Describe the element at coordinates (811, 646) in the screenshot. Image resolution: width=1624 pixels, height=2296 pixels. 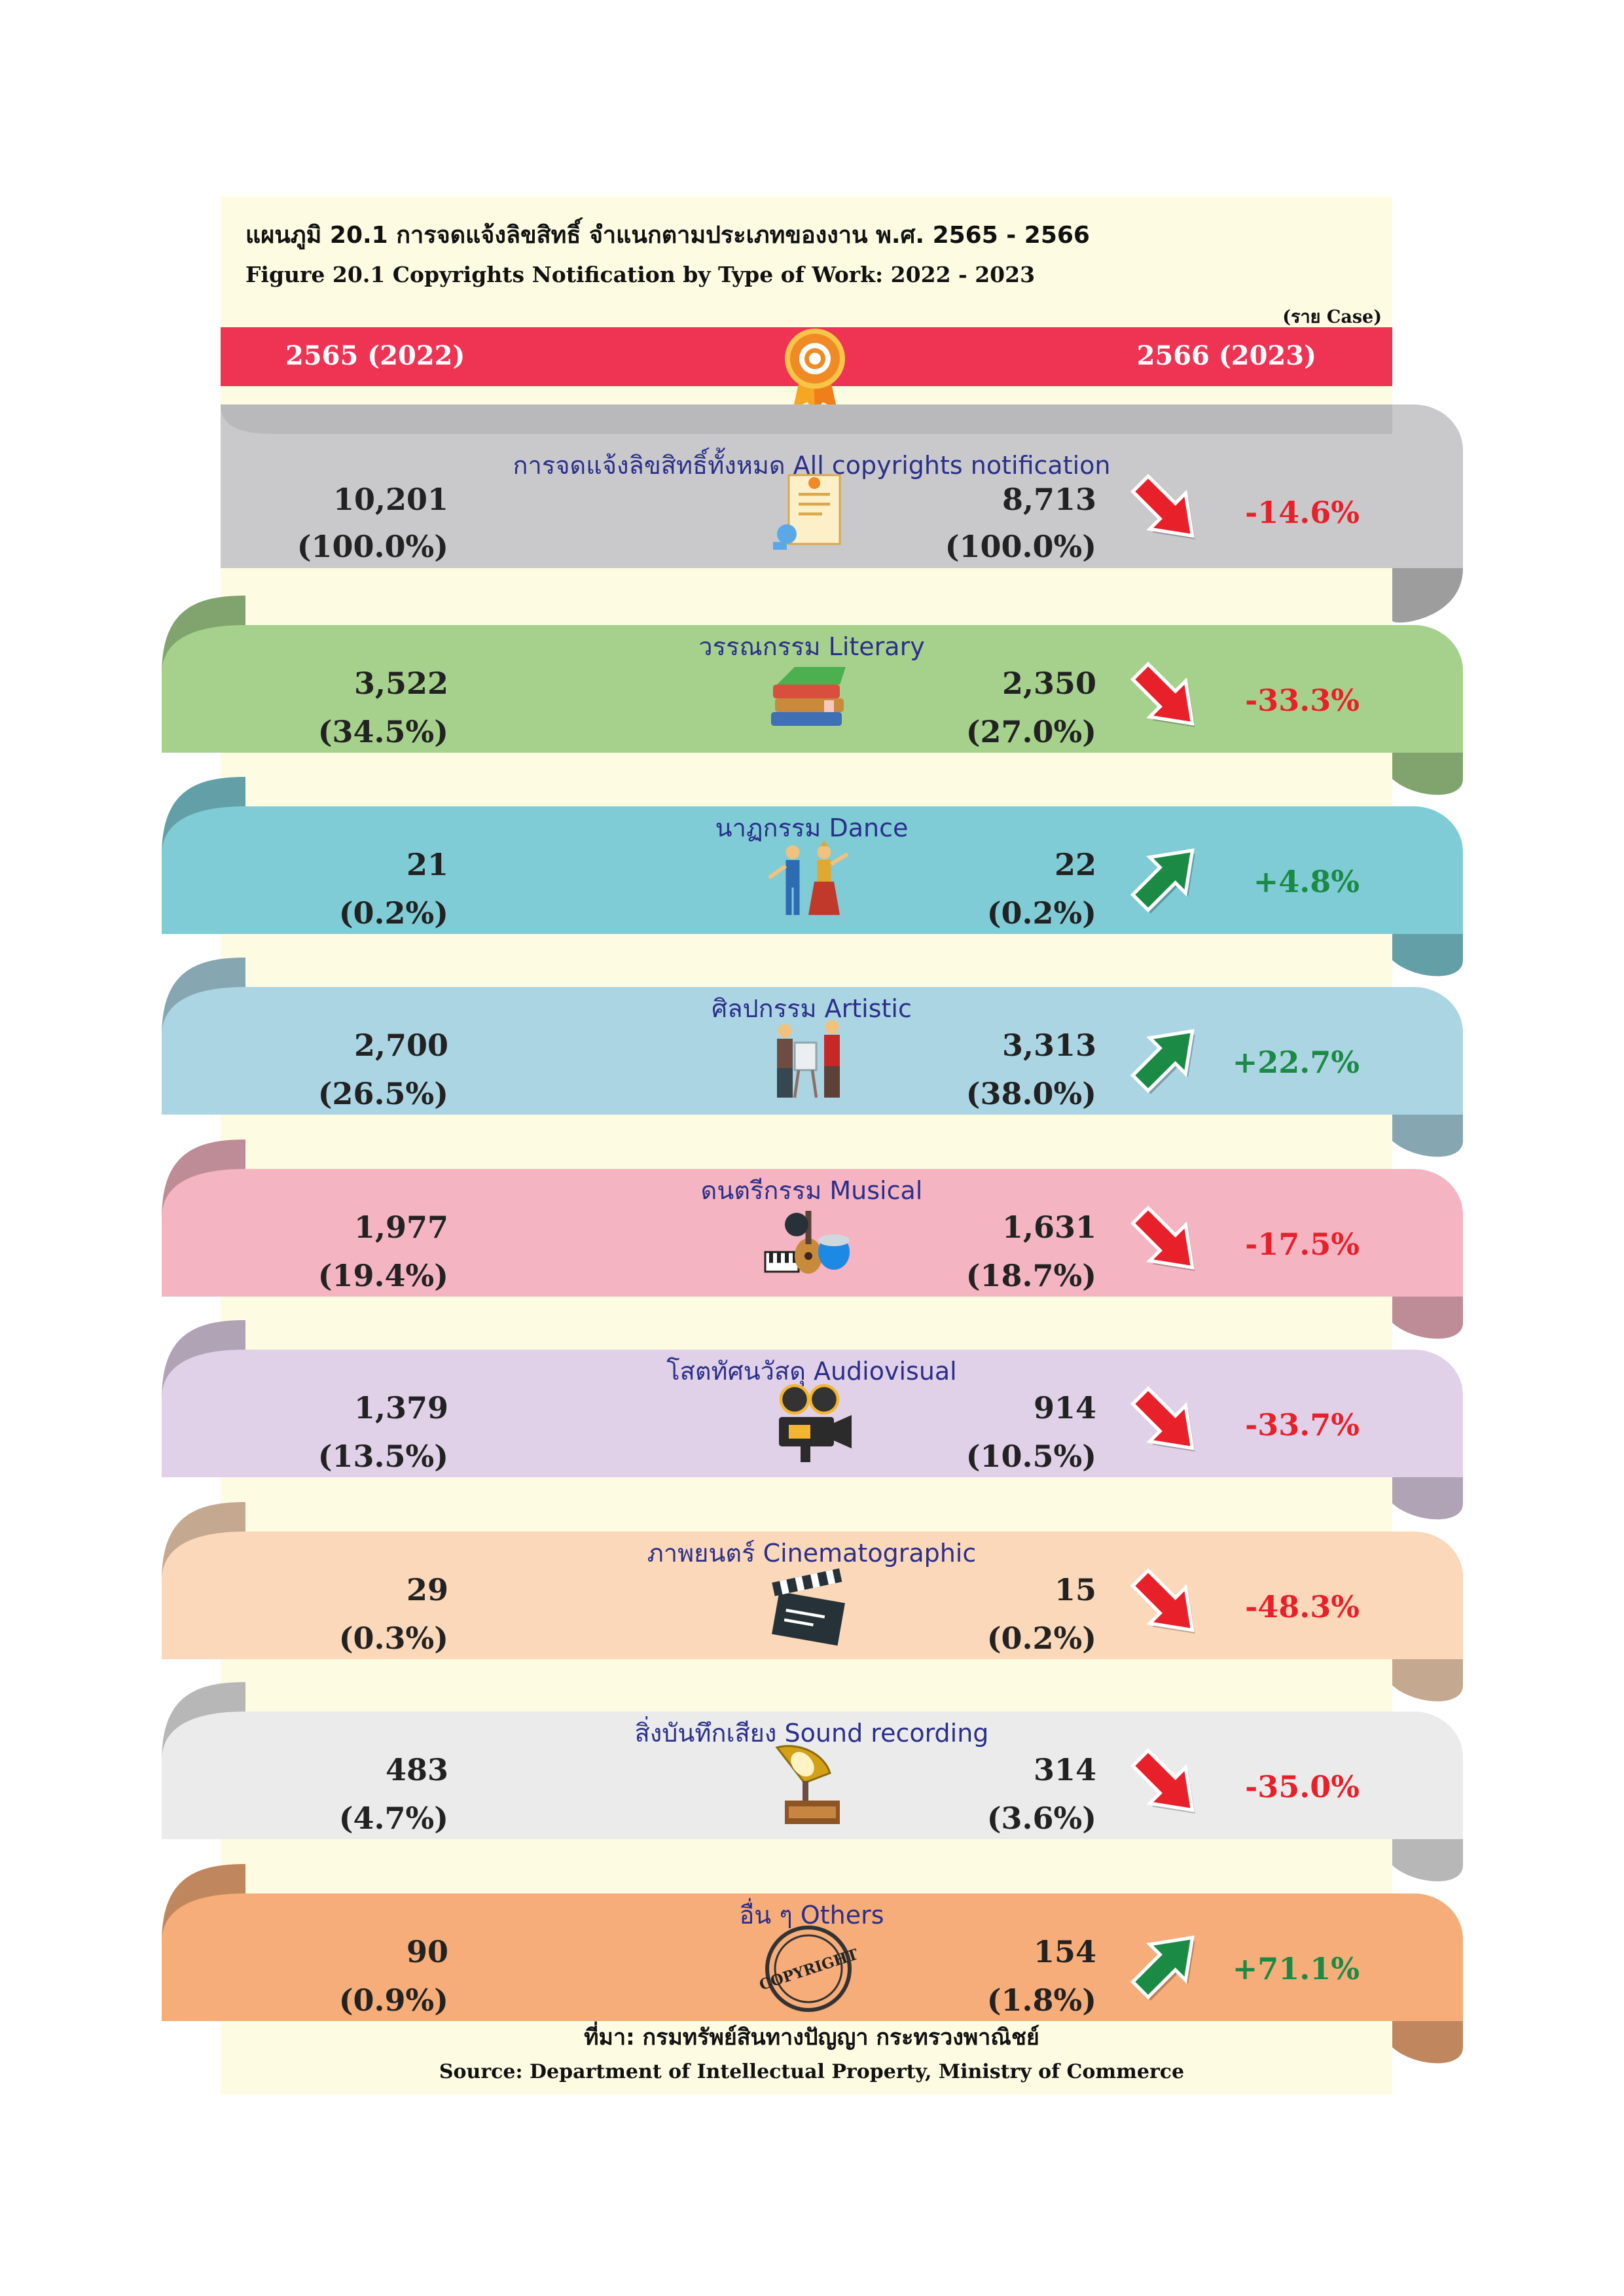
I see `category-label: วรรณกรรม Literary` at that location.